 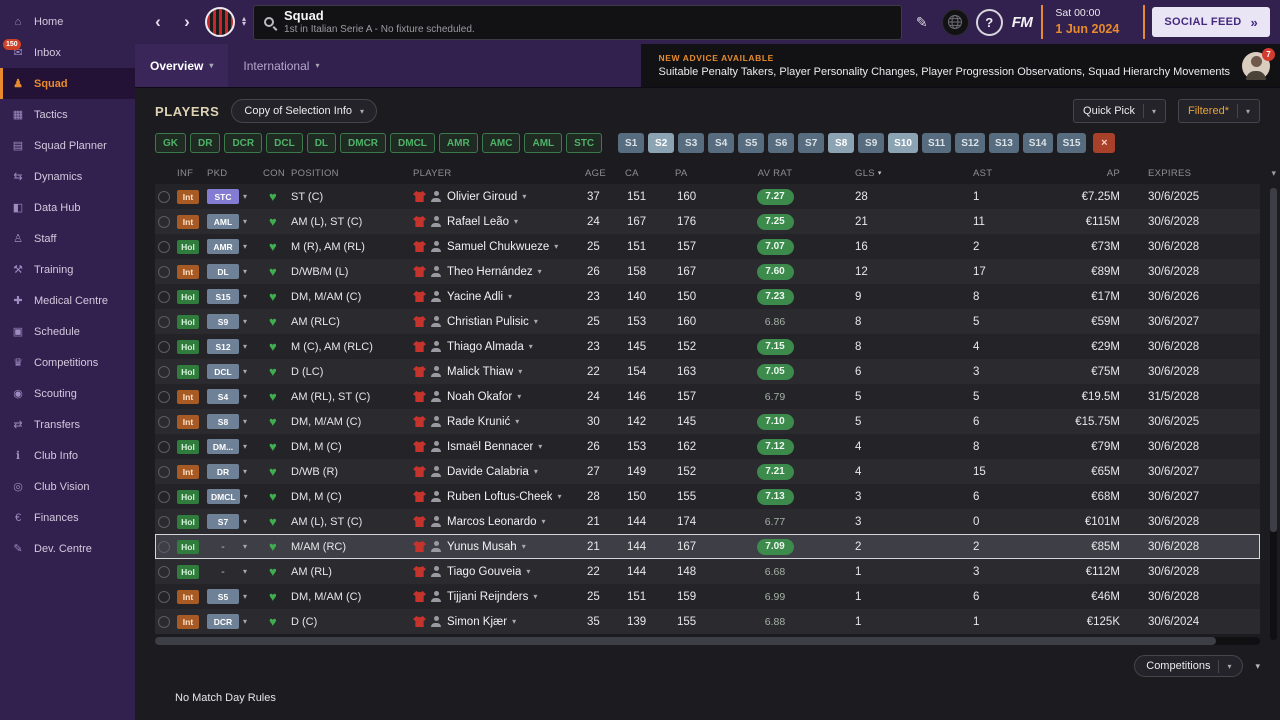 I want to click on player-cell: Ruben Loftus-Cheek ▾, so click(x=499, y=497).